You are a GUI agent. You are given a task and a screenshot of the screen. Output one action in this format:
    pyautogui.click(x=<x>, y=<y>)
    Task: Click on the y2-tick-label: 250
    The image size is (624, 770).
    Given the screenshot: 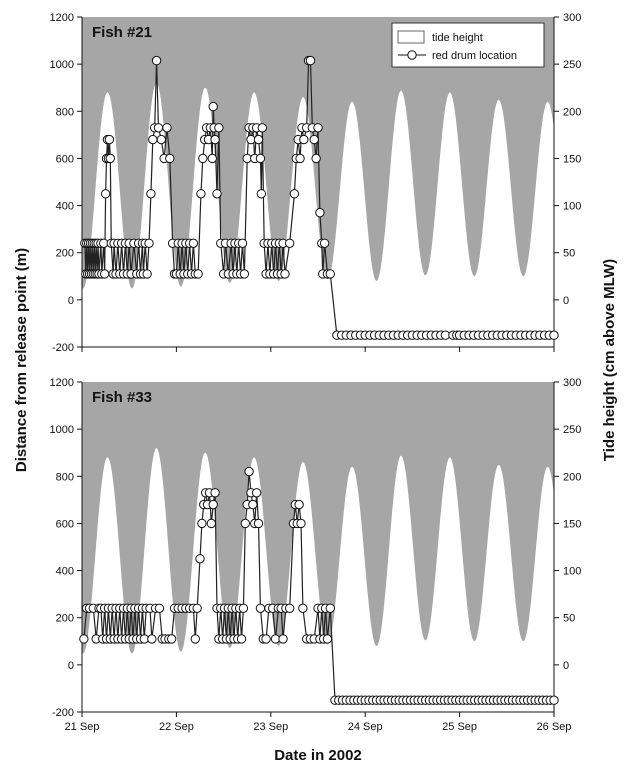 What is the action you would take?
    pyautogui.click(x=572, y=430)
    